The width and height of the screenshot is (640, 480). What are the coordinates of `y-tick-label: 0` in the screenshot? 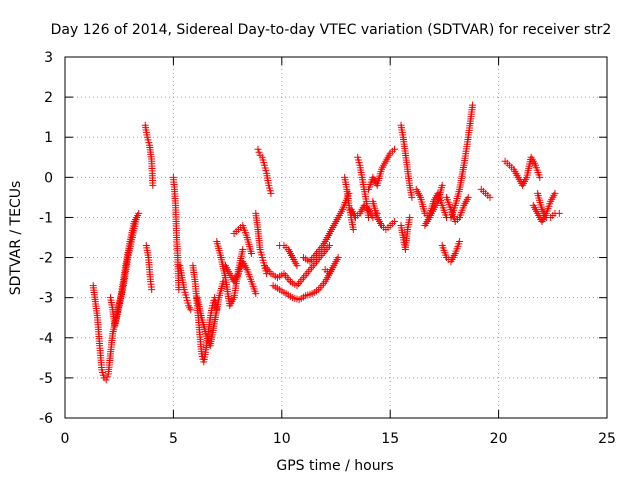 It's located at (48, 178).